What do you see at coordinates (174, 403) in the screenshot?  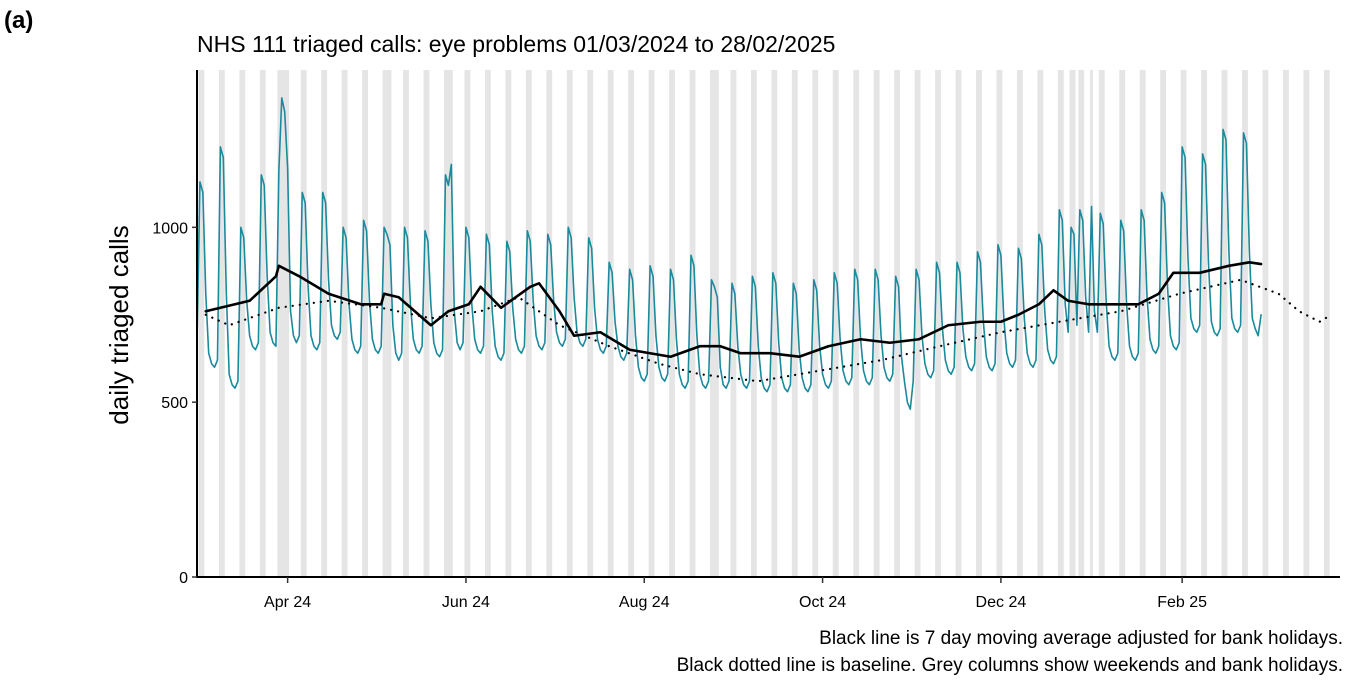 I see `y-tick-label: 500` at bounding box center [174, 403].